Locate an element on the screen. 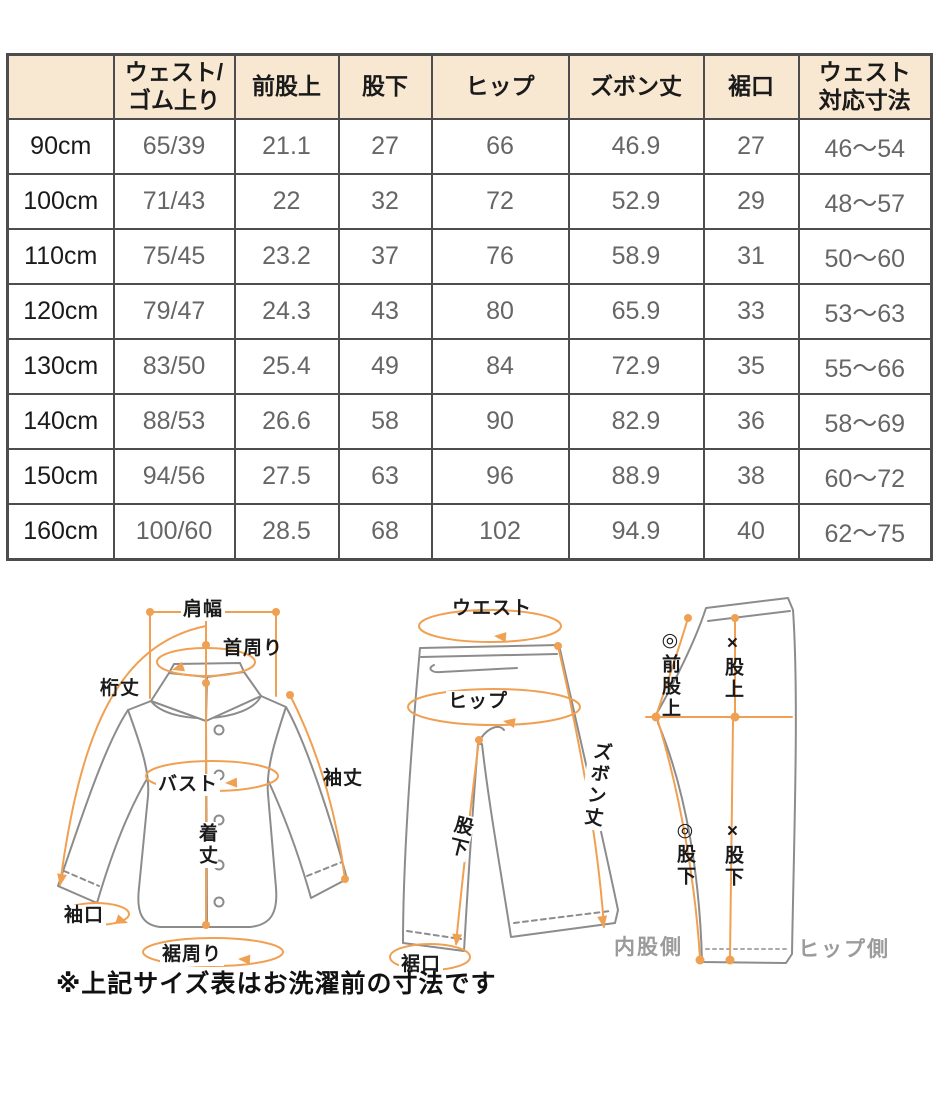  size-cell: 160cm is located at coordinates (60, 532).